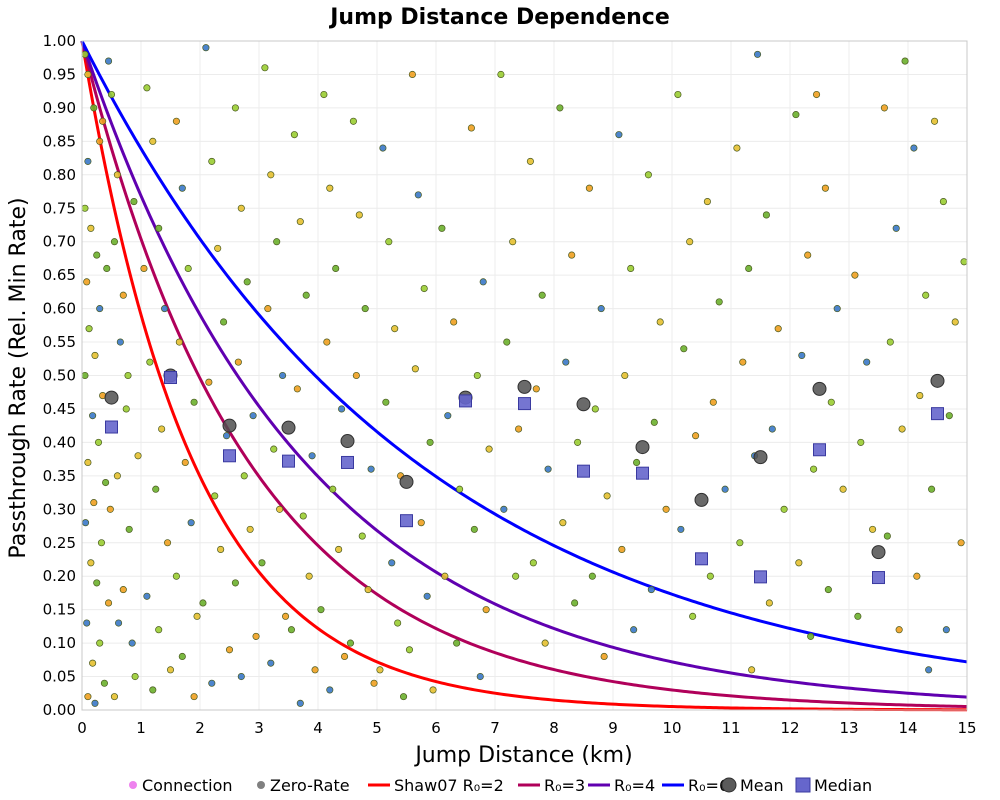 Image resolution: width=1000 pixels, height=800 pixels. Describe the element at coordinates (200, 728) in the screenshot. I see `x-tick-label: 2` at that location.